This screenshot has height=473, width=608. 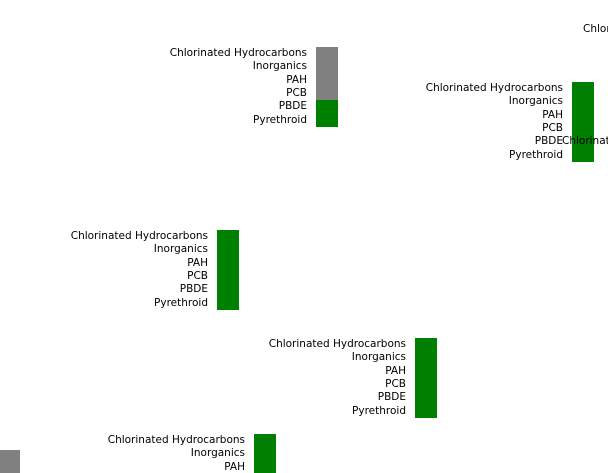 I want to click on clipped-marker-bar, so click(x=10, y=461).